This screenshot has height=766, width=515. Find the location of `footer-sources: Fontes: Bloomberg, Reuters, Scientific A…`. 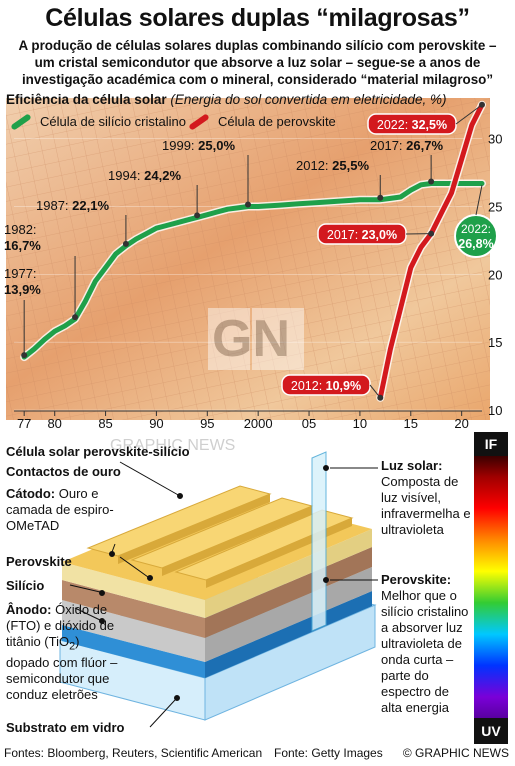

footer-sources: Fontes: Bloomberg, Reuters, Scientific A… is located at coordinates (133, 753).